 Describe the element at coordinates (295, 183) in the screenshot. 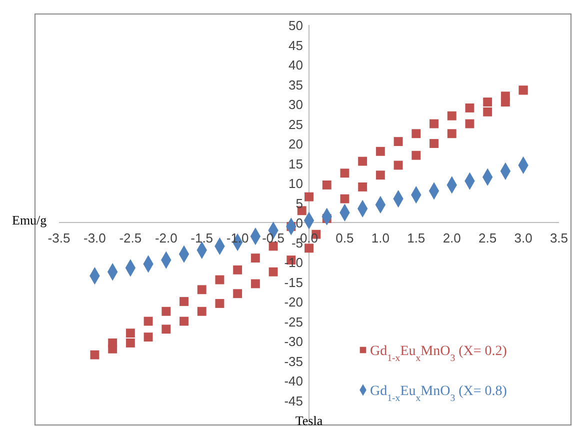

I see `y-tick-label: 10` at that location.